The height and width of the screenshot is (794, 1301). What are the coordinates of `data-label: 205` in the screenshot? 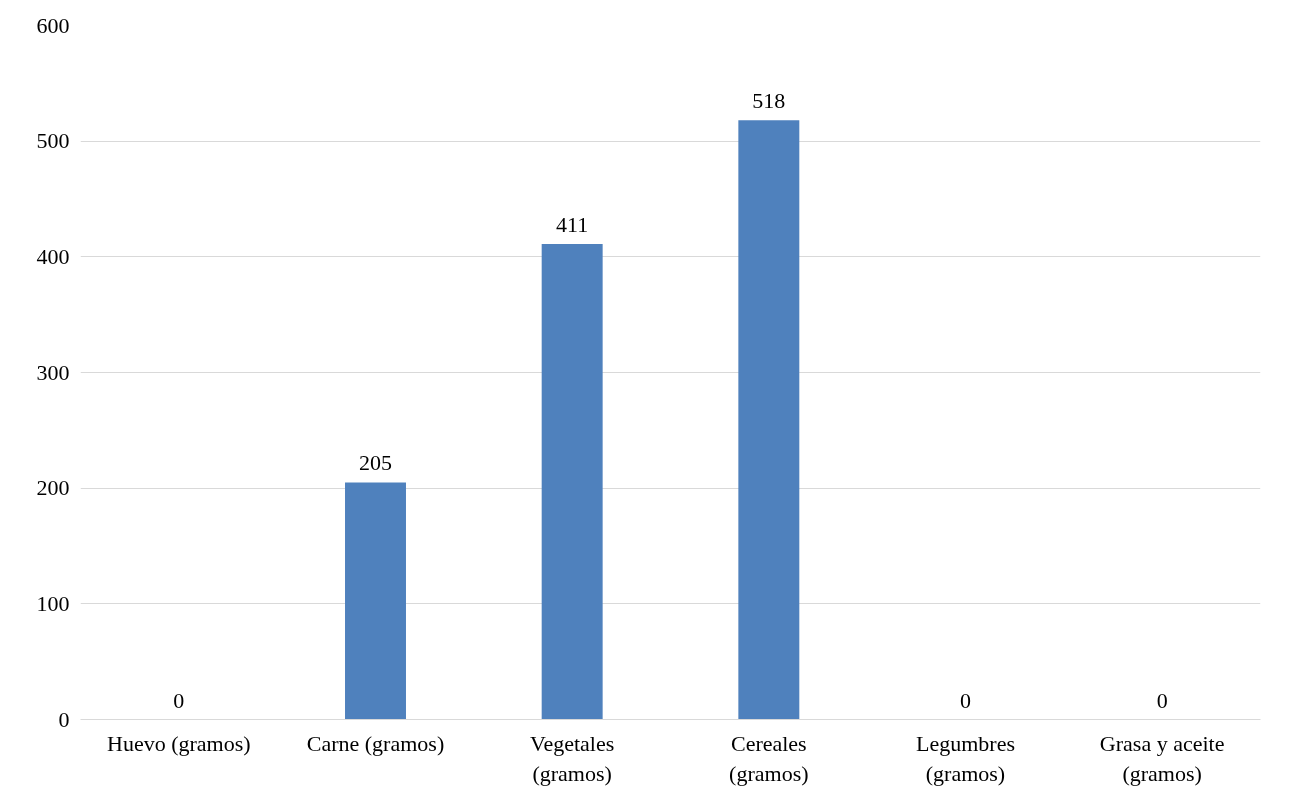 It's located at (375, 463).